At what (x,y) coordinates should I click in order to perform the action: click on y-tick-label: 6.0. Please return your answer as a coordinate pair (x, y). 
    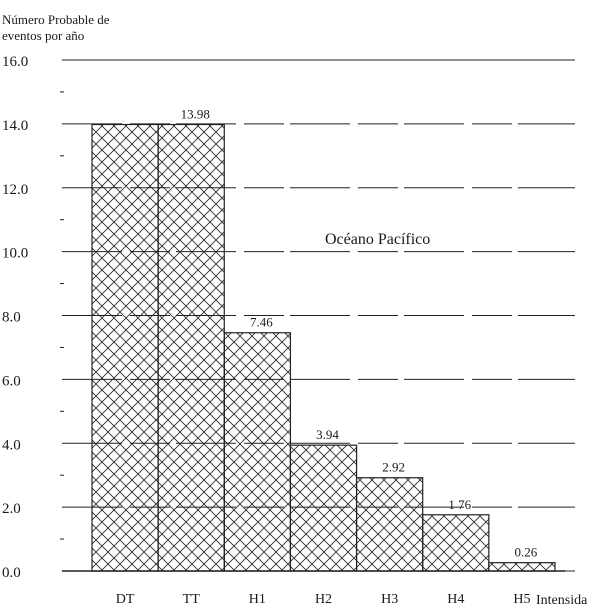
    Looking at the image, I should click on (11, 381).